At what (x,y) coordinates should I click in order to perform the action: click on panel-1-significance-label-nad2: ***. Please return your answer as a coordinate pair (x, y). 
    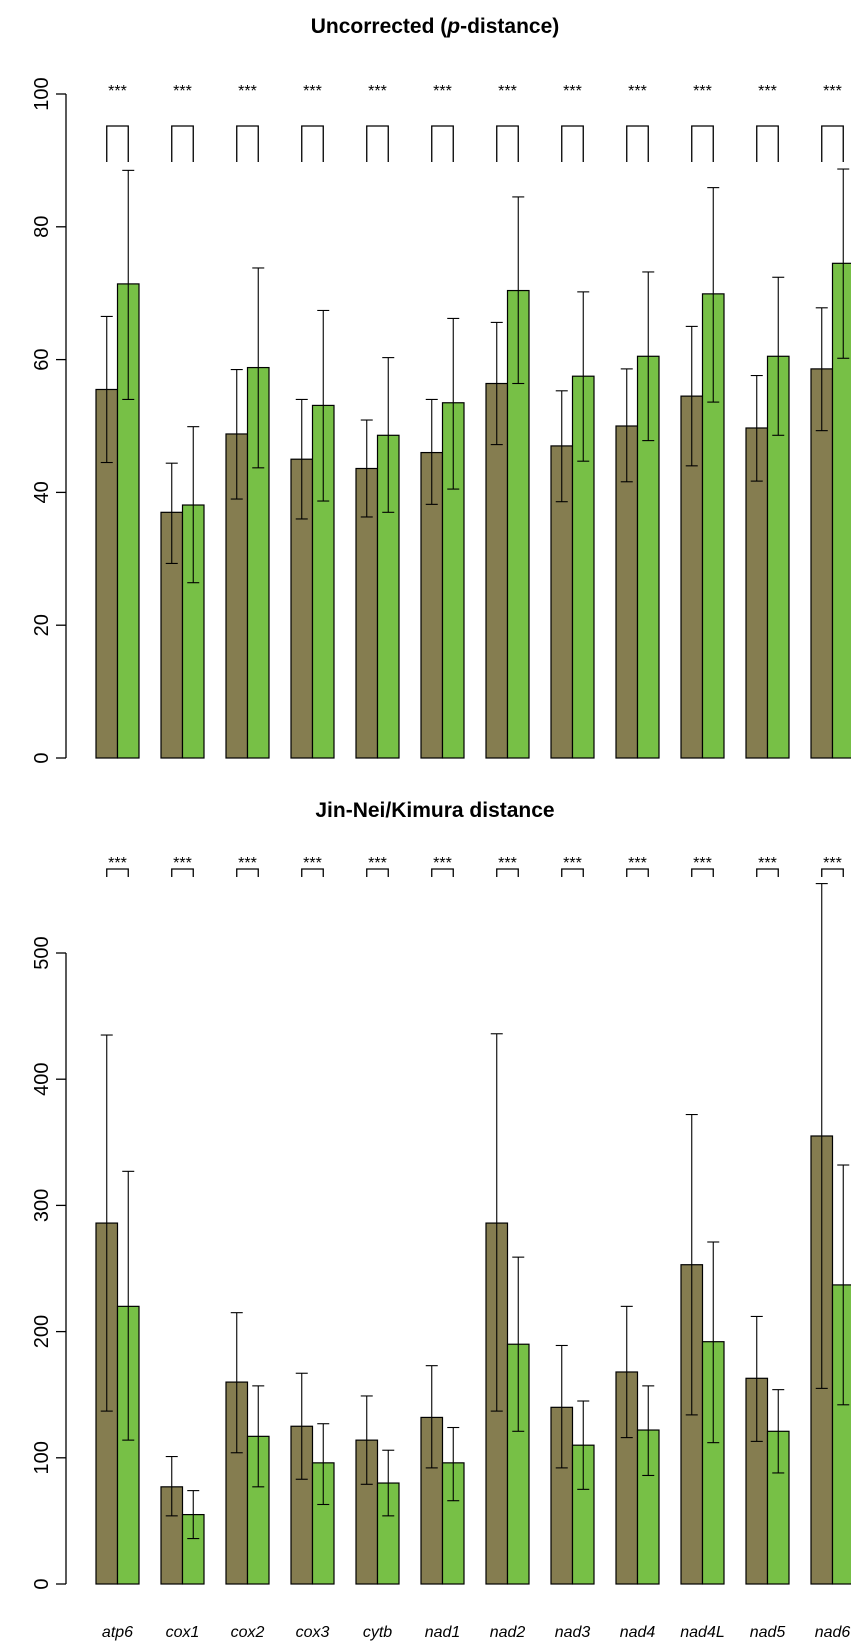
    Looking at the image, I should click on (507, 91).